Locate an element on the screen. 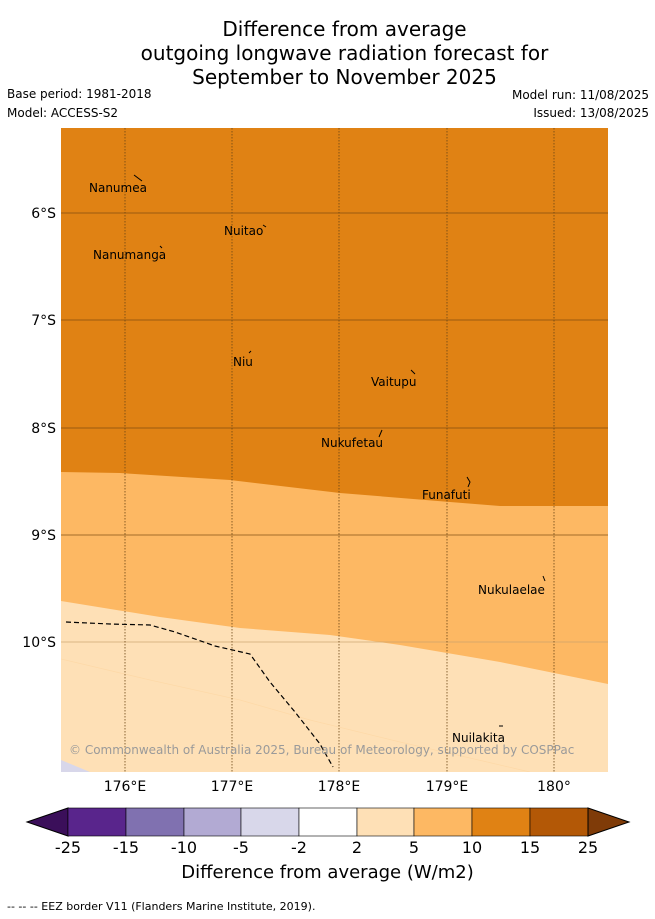 Image resolution: width=655 pixels, height=919 pixels. lat-label-8s: 8°S is located at coordinates (43, 429).